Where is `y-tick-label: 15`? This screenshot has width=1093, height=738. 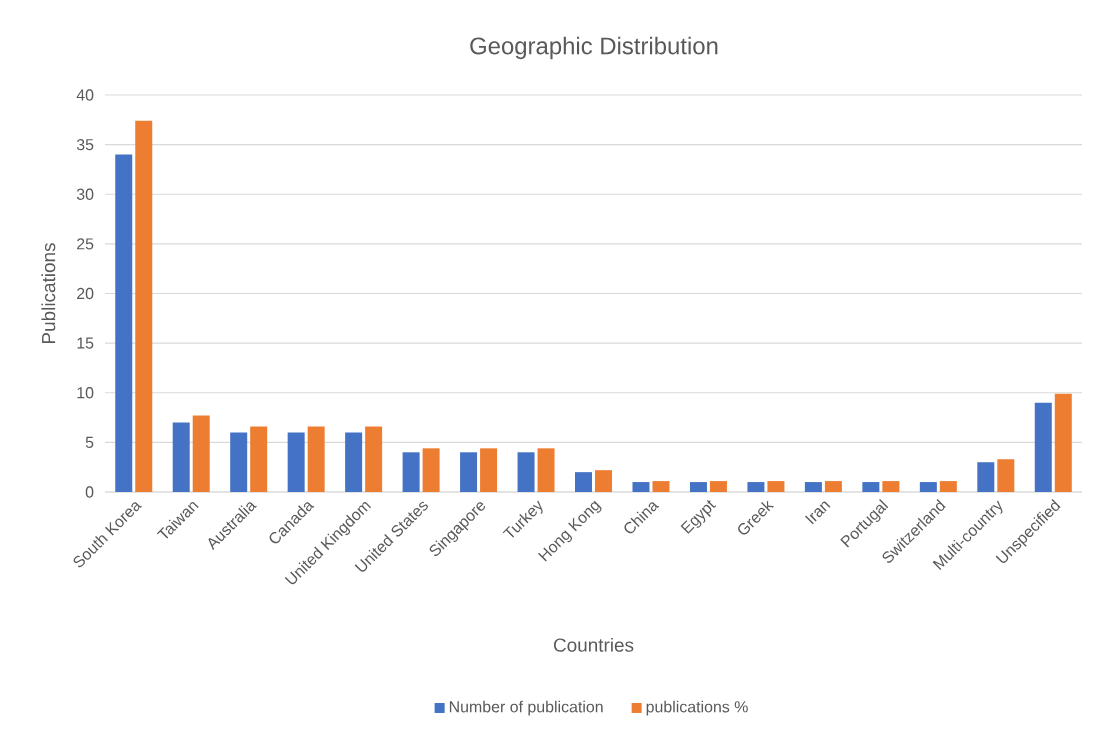
y-tick-label: 15 is located at coordinates (85, 343).